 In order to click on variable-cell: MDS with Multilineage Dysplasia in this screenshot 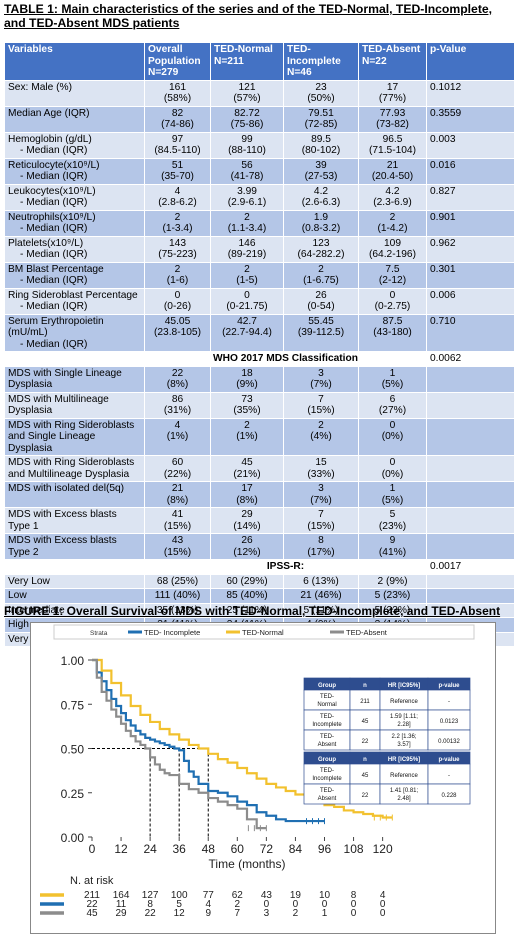, I will do `click(74, 405)`.